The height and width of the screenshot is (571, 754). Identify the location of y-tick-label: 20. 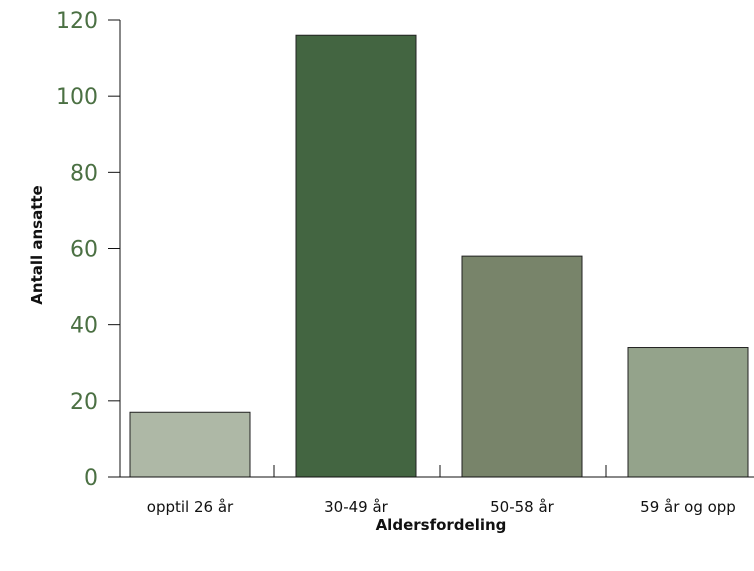
(84, 402).